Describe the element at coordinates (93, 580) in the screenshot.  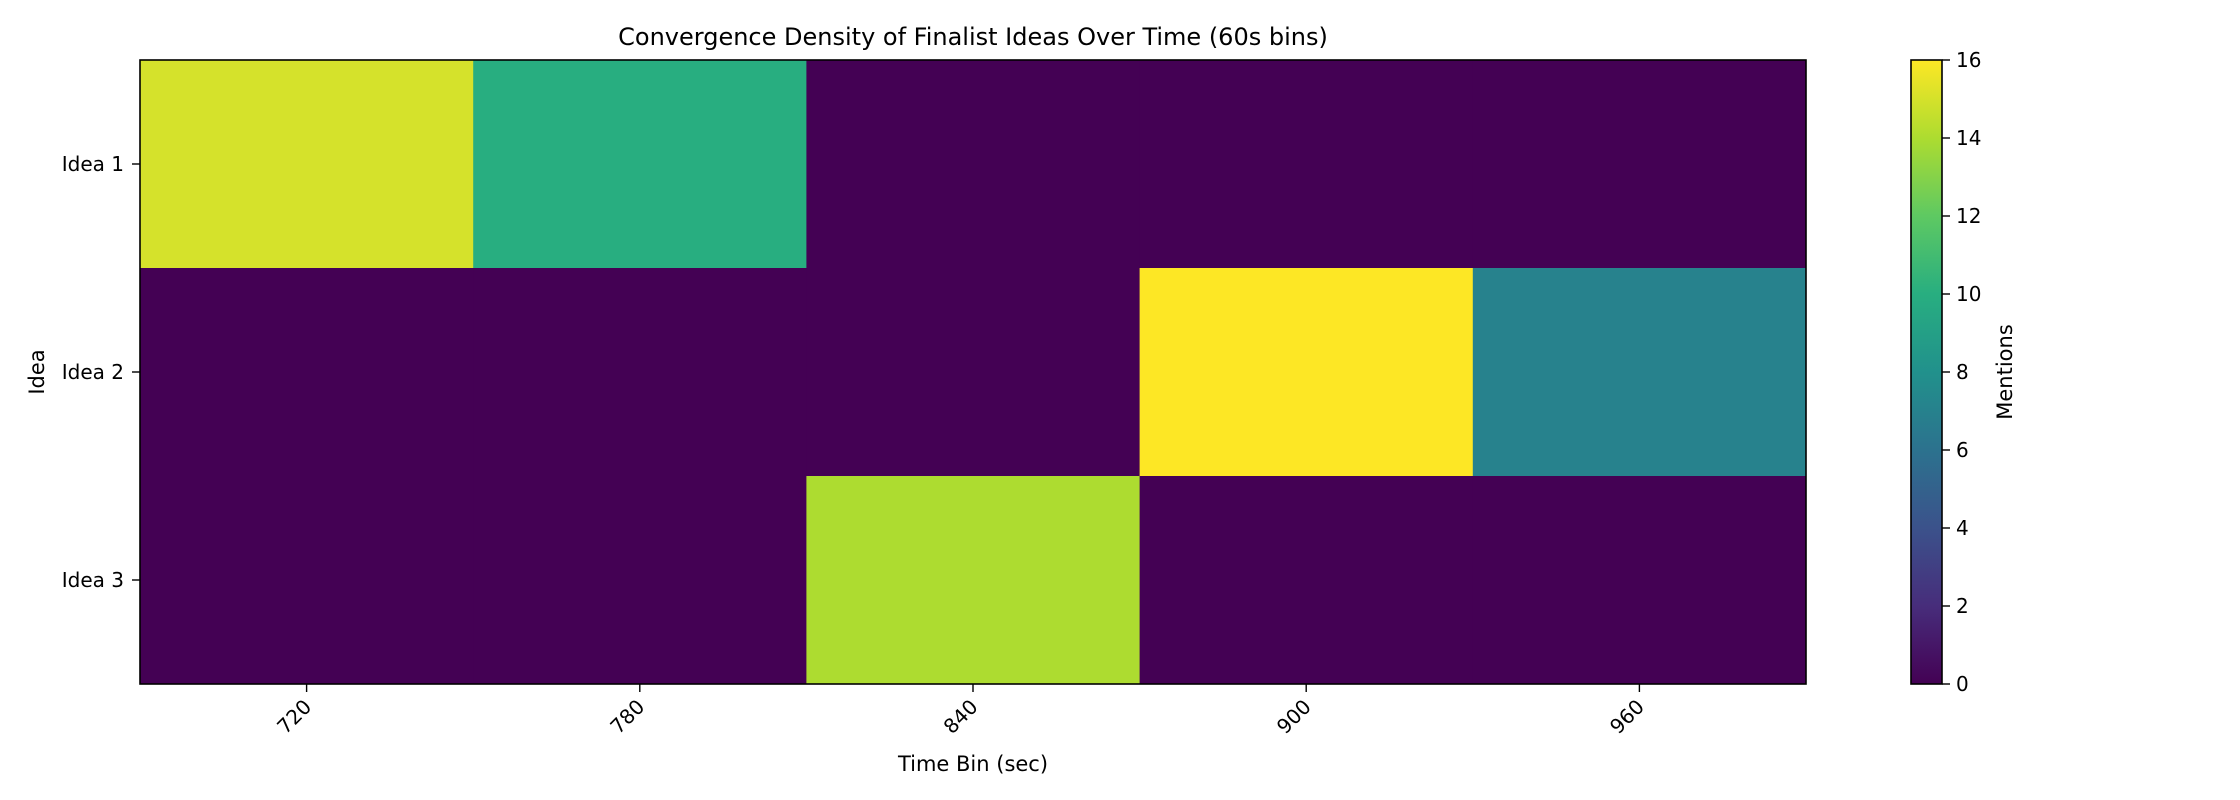
I see `y-tick-label: Idea 3` at that location.